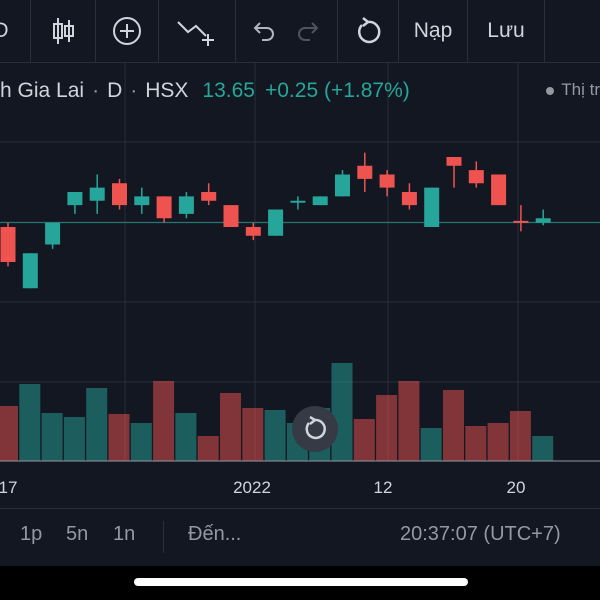 Image resolution: width=600 pixels, height=600 pixels. I want to click on status-dot-icon, so click(550, 90).